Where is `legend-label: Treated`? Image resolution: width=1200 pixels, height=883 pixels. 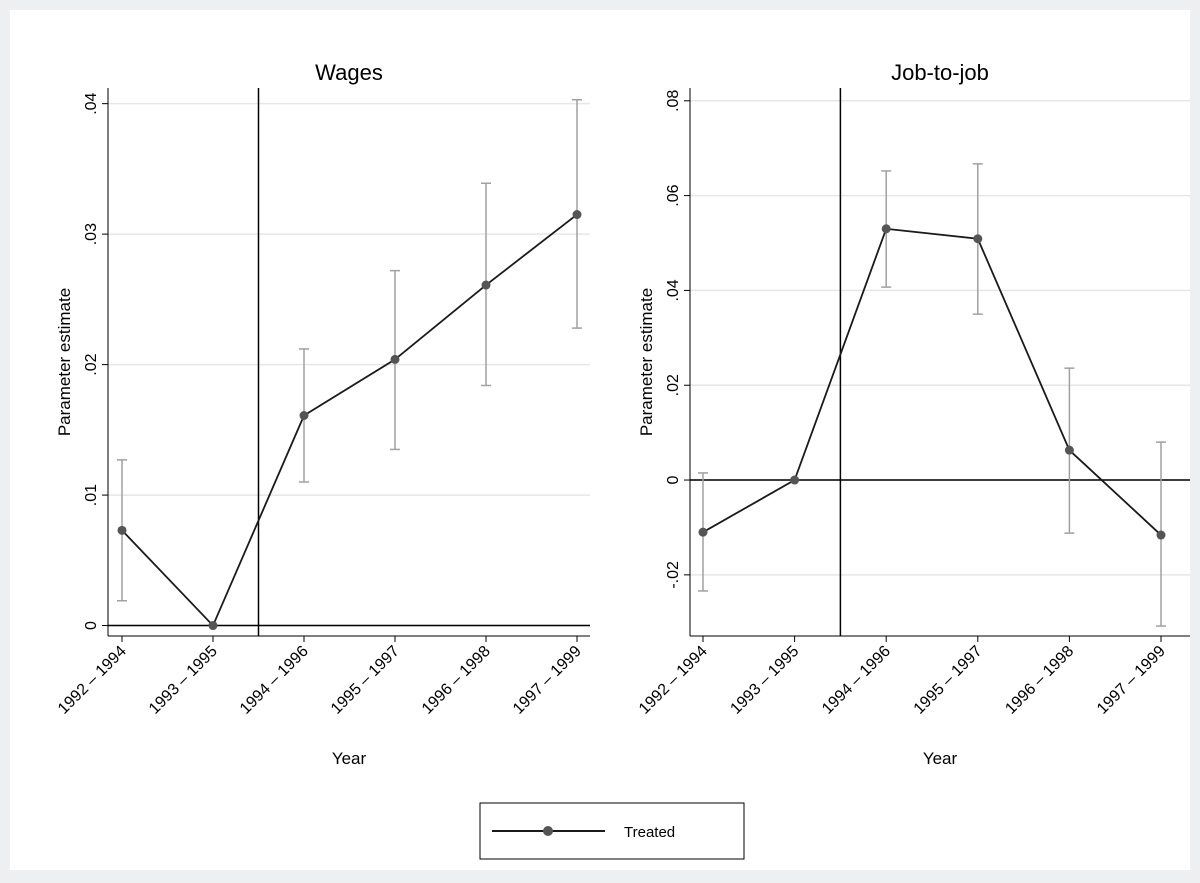
legend-label: Treated is located at coordinates (649, 832).